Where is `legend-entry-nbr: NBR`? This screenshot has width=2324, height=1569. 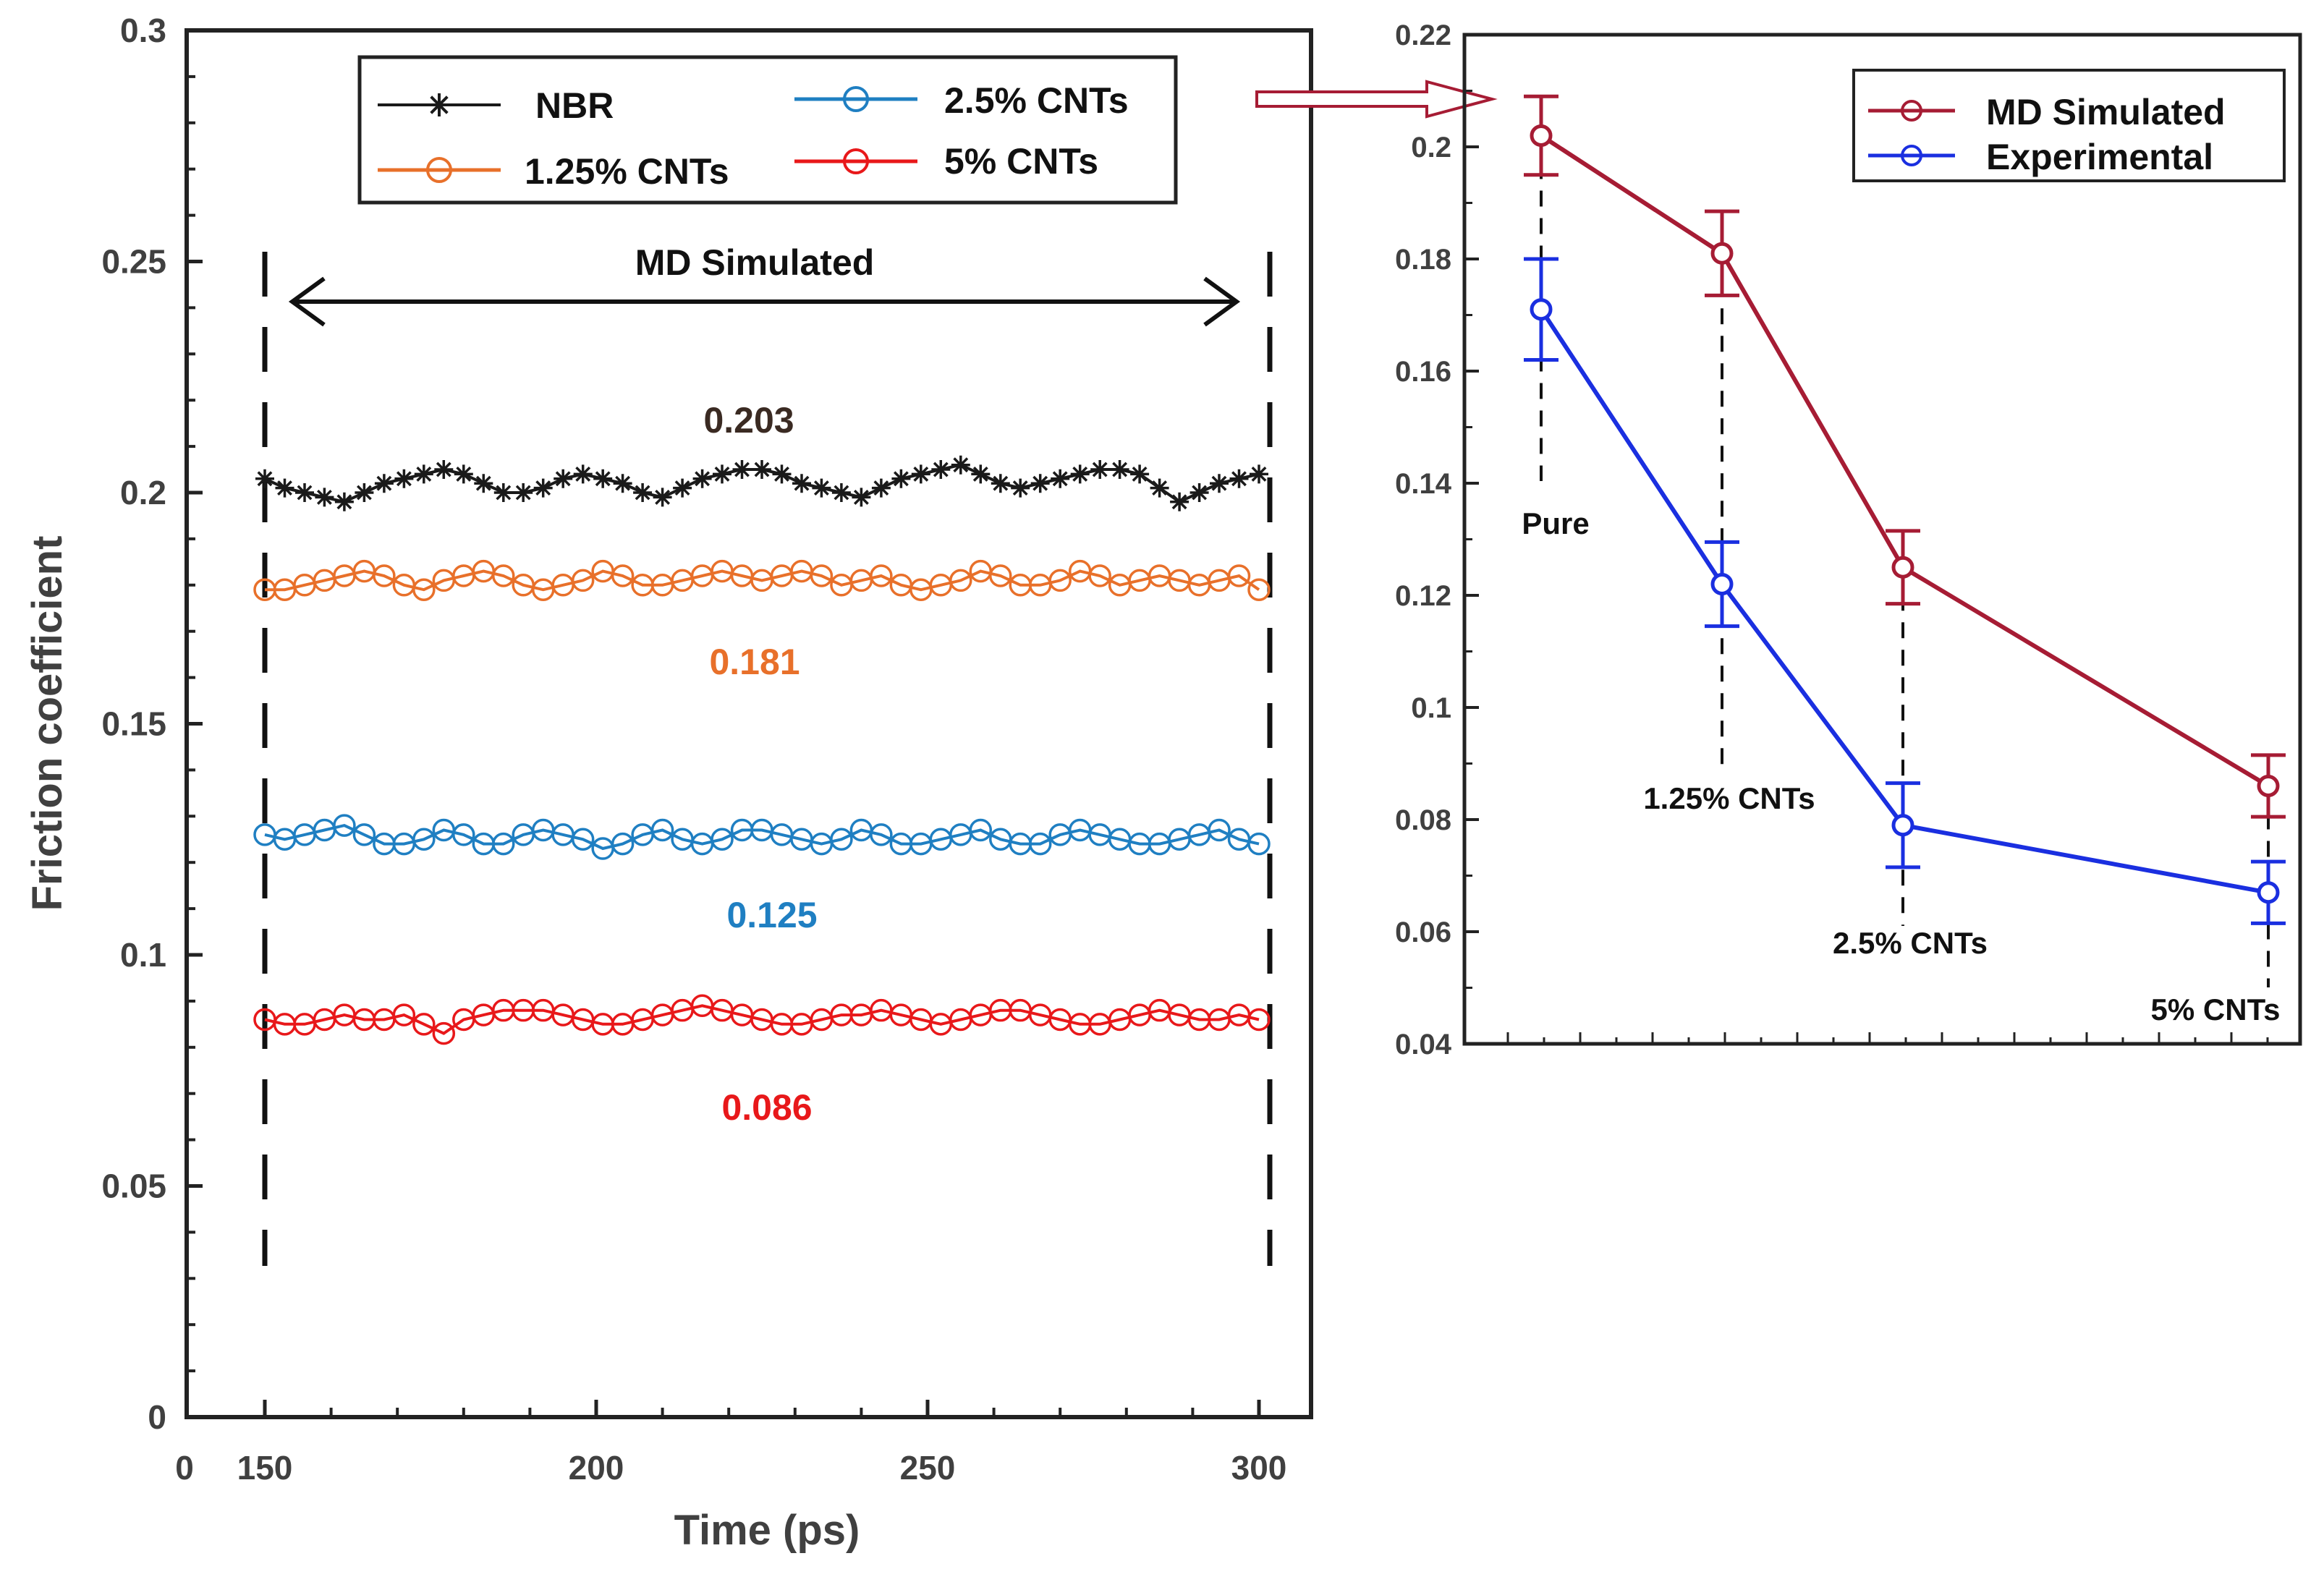 legend-entry-nbr: NBR is located at coordinates (496, 105).